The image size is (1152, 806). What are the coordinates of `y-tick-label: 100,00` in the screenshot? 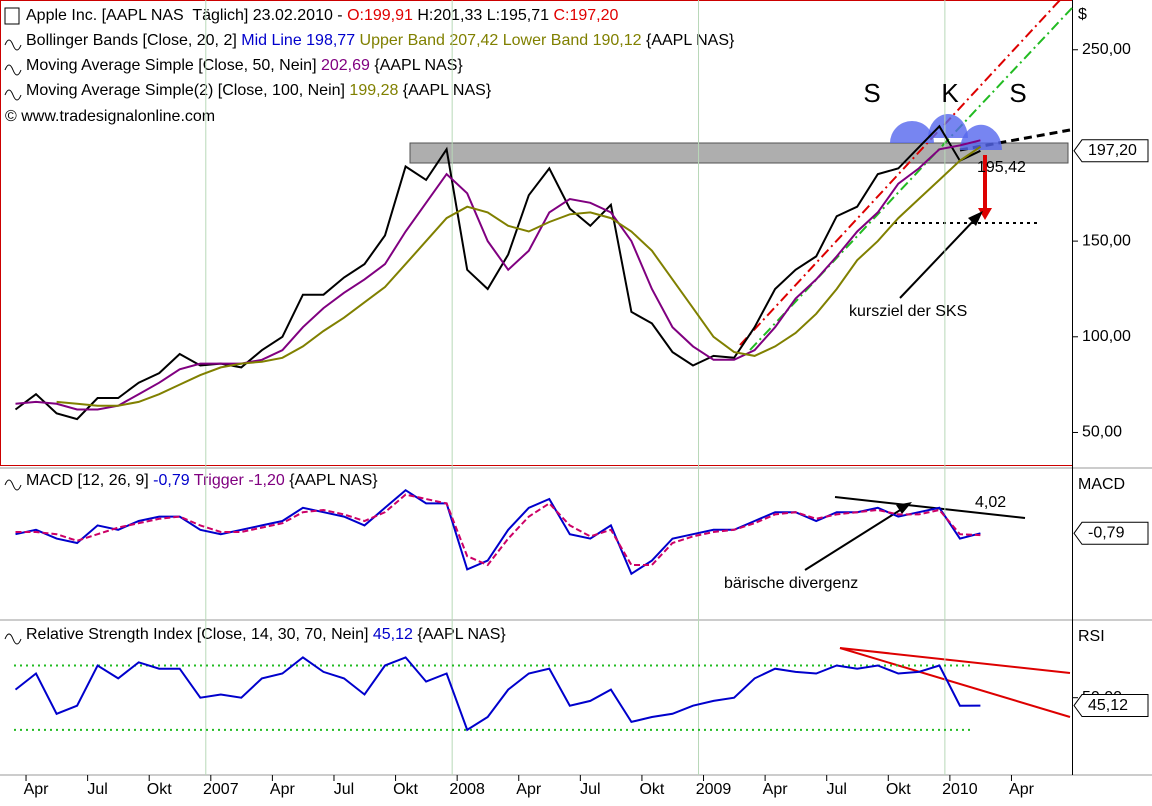 It's located at (1106, 336).